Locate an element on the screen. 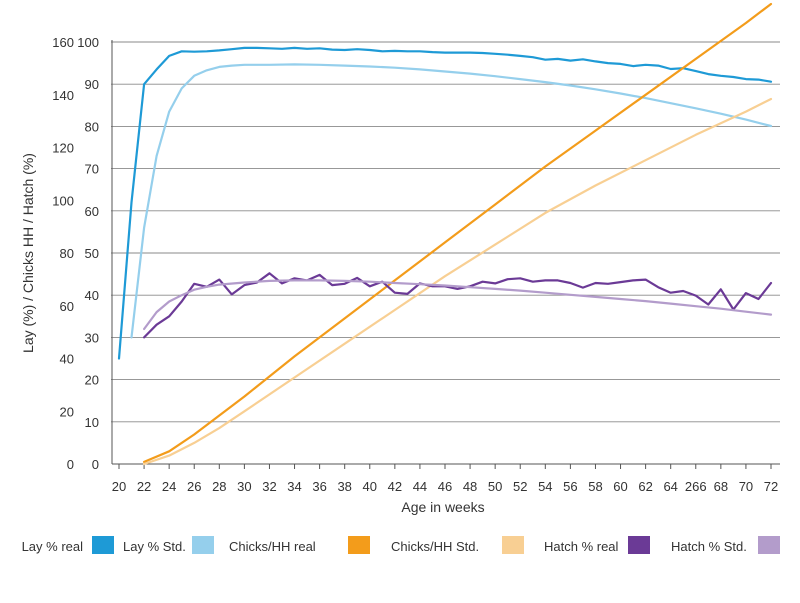 The image size is (800, 603). y-outer-tick-label: 100 is located at coordinates (63, 200).